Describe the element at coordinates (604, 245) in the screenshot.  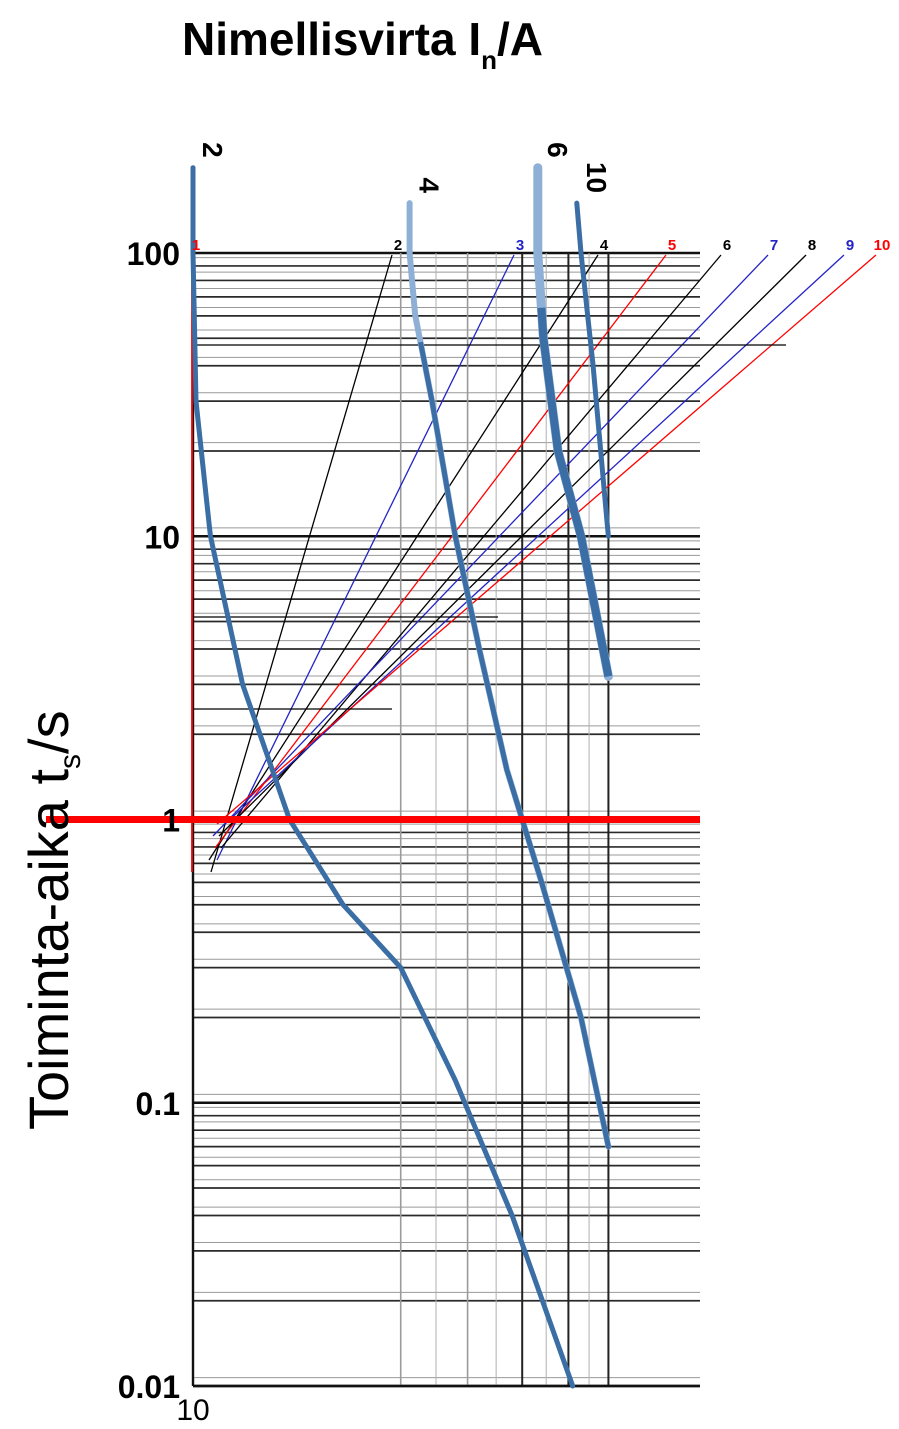
I see `scale-line-label: 4` at that location.